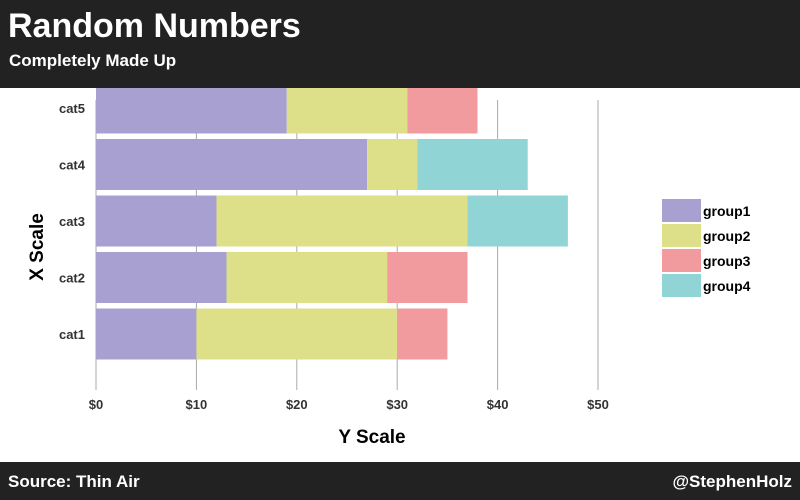 The image size is (800, 500). What do you see at coordinates (400, 481) in the screenshot?
I see `chart-footer: Source: Thin Air @StephenHolz` at bounding box center [400, 481].